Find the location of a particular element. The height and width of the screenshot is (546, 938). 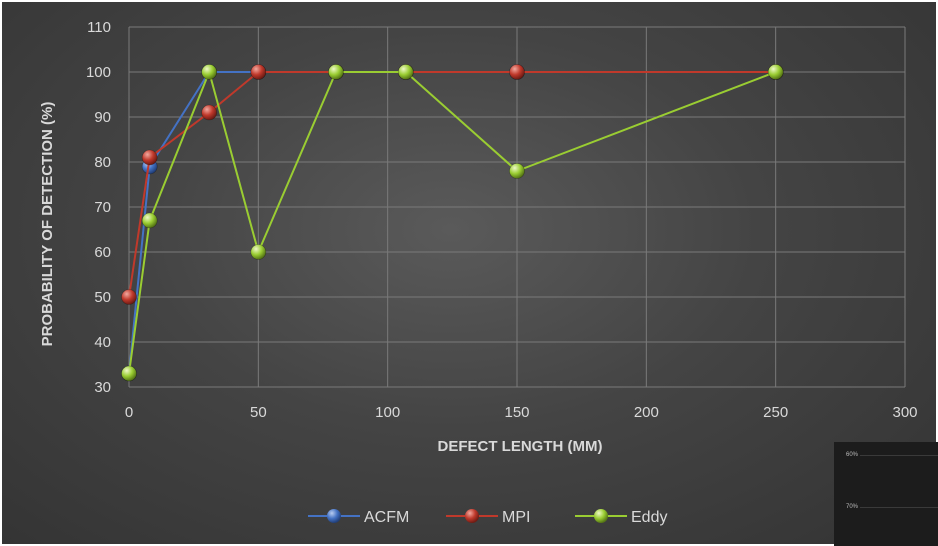

y-tick-label: 90 is located at coordinates (102, 117).